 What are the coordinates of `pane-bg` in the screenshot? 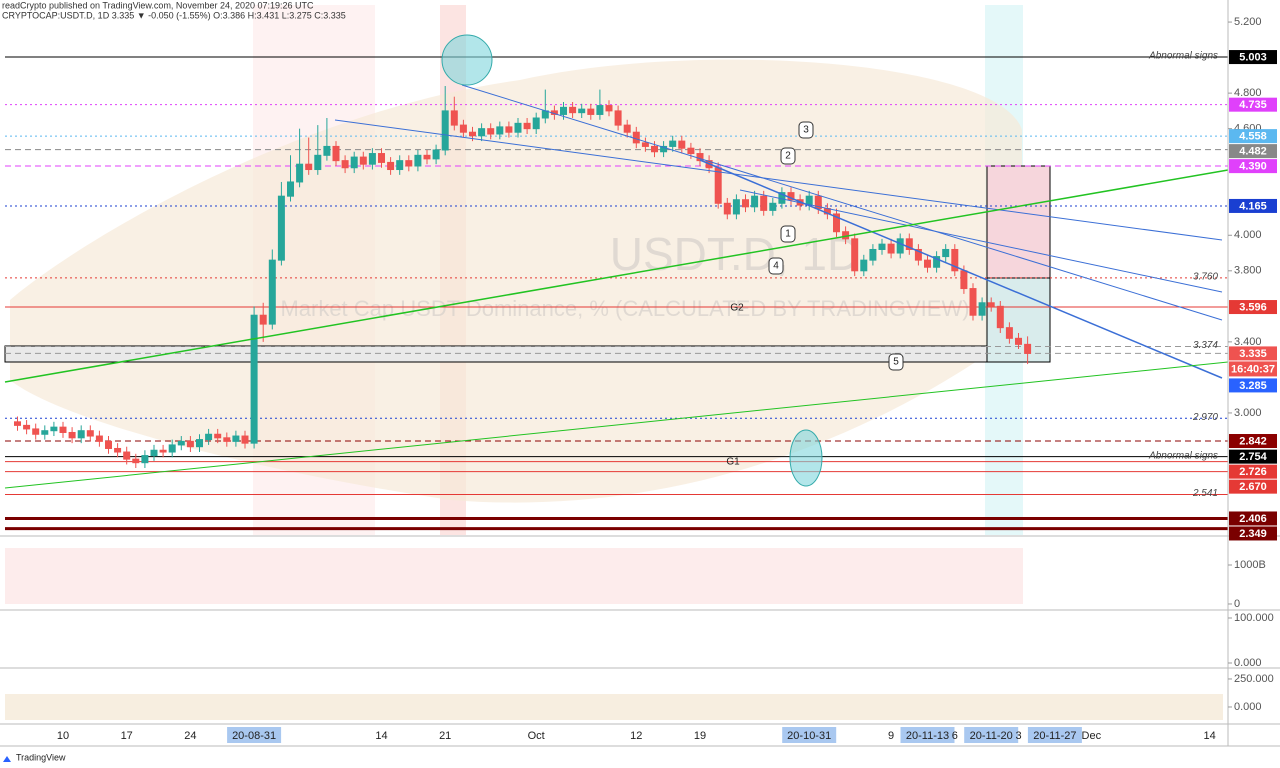 It's located at (514, 576).